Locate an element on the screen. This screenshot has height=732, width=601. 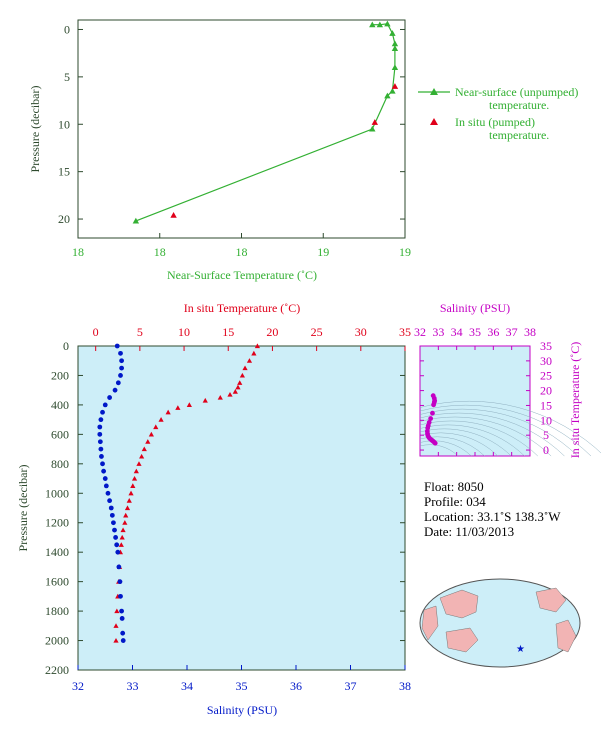
main-p-tick-label: 2000 is located at coordinates (57, 641).